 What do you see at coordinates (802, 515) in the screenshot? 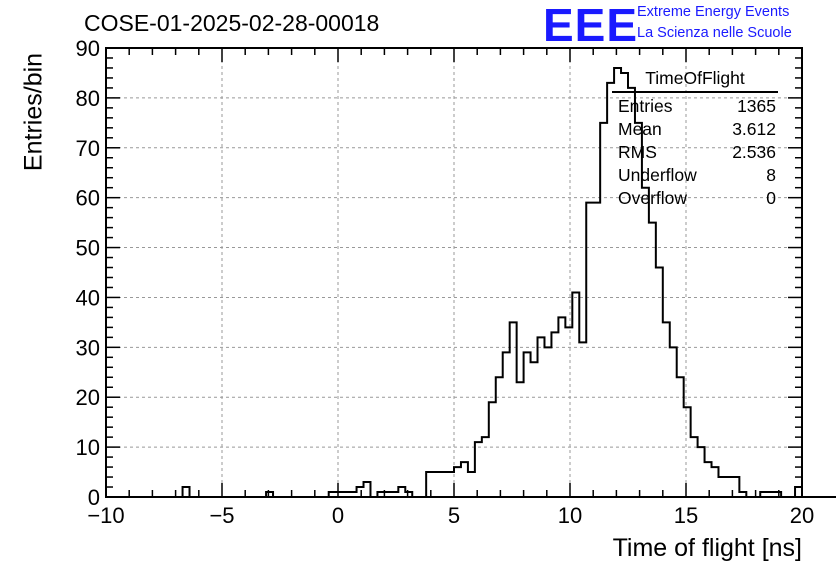
I see `x-tick-label: 20` at bounding box center [802, 515].